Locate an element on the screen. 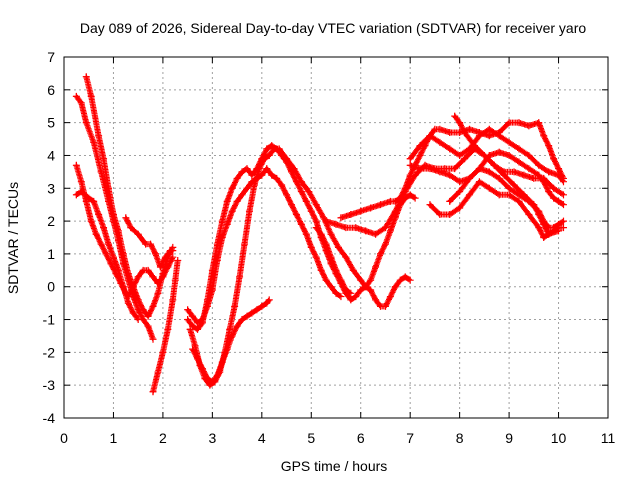  x-tick-label: 1 is located at coordinates (114, 438).